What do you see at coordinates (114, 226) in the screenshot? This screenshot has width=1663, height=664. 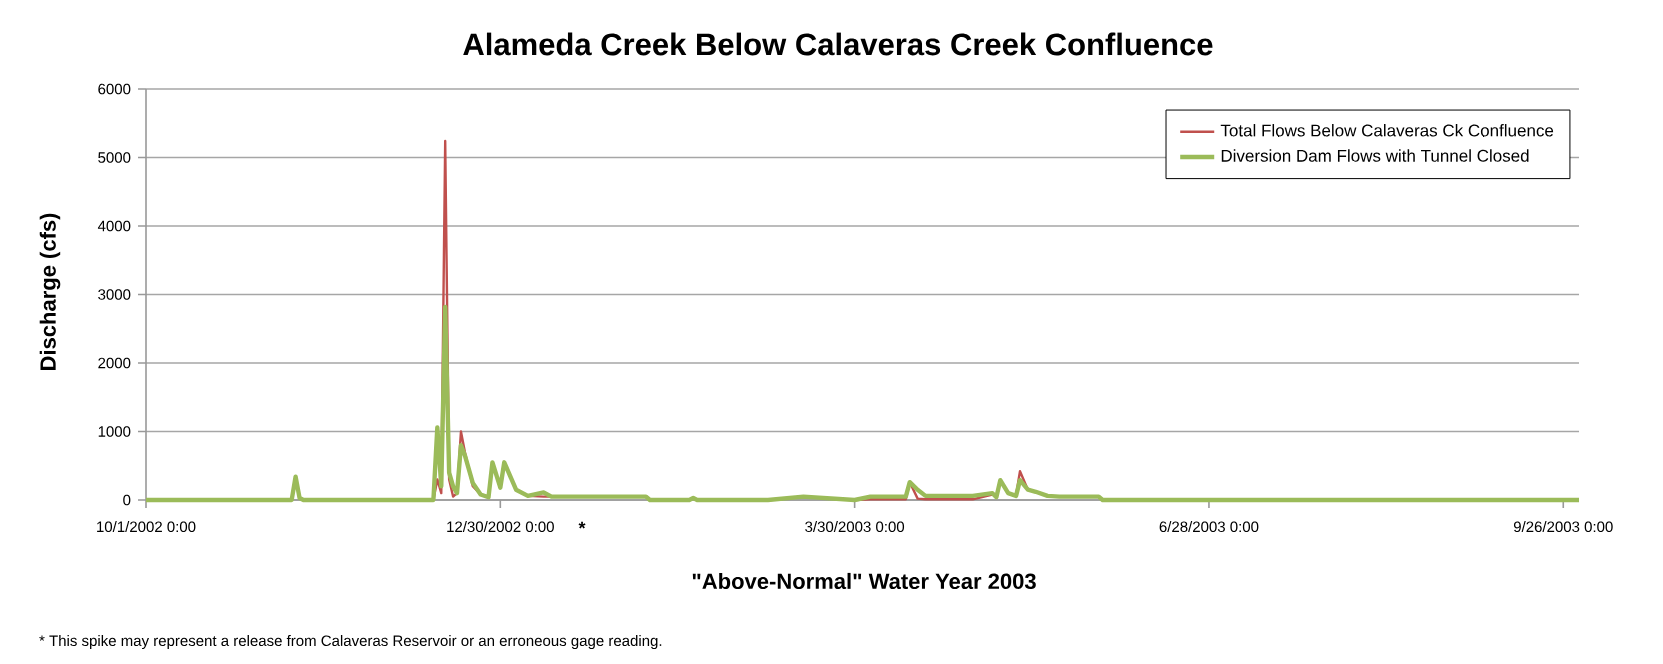 I see `y-tick-label: 4000` at bounding box center [114, 226].